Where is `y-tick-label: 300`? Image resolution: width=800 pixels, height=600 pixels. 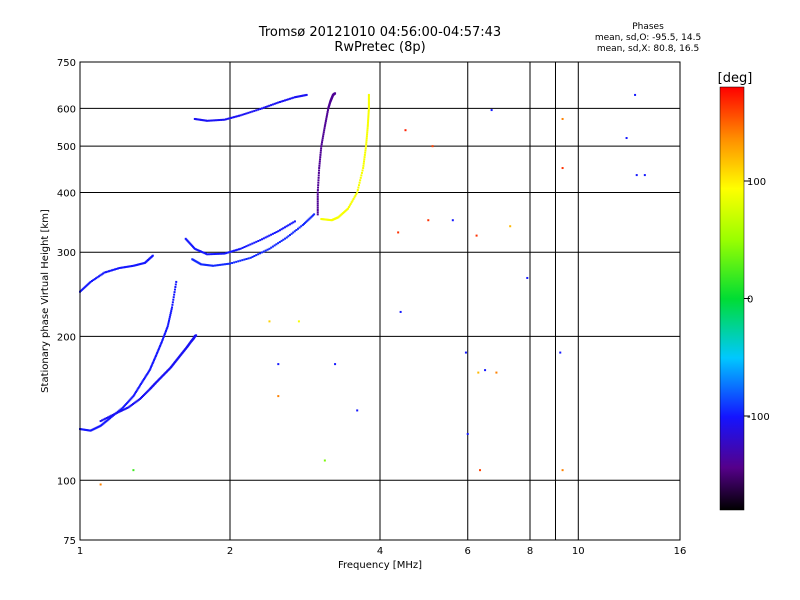 y-tick-label: 300 is located at coordinates (66, 253).